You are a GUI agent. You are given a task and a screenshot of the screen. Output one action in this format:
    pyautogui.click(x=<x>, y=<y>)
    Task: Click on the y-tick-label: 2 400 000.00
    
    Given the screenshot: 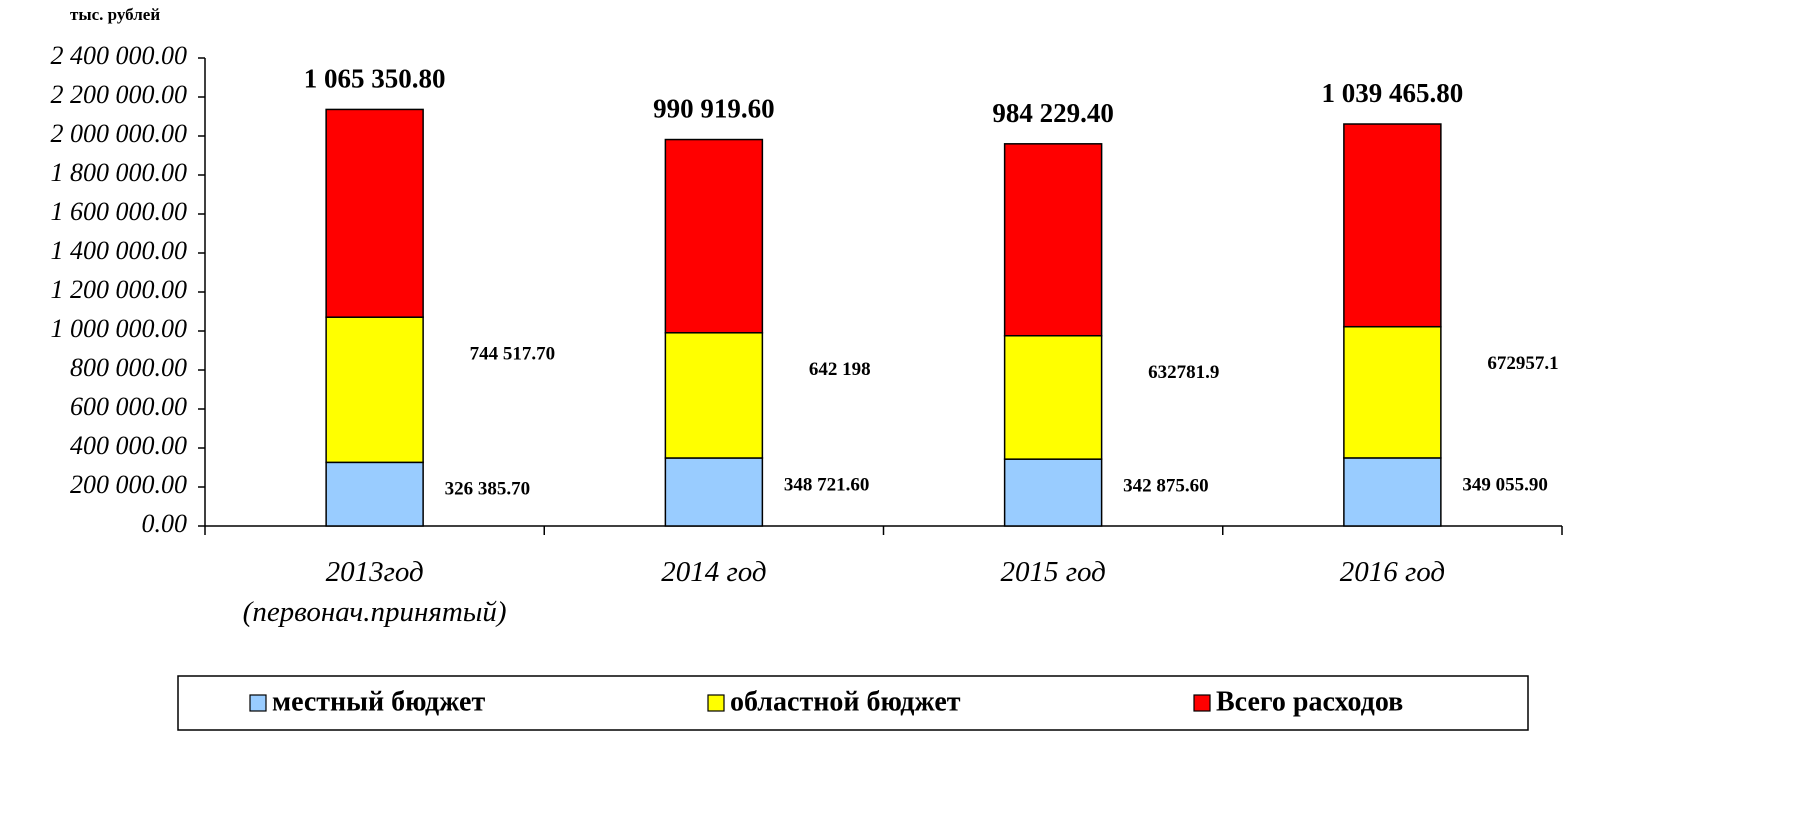 What is the action you would take?
    pyautogui.click(x=119, y=55)
    